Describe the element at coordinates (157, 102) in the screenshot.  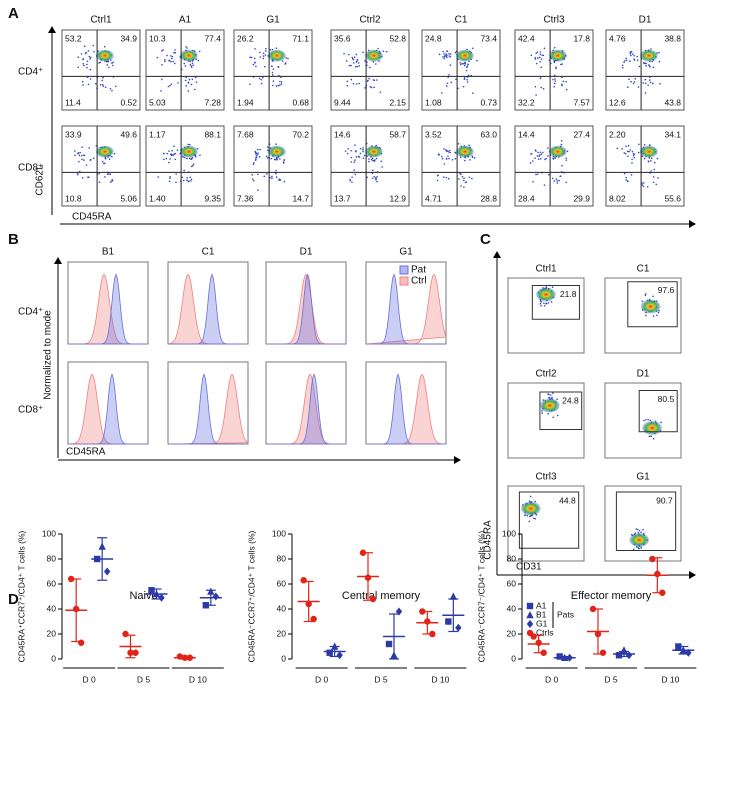
I see `quadrant-value: 5.03` at that location.